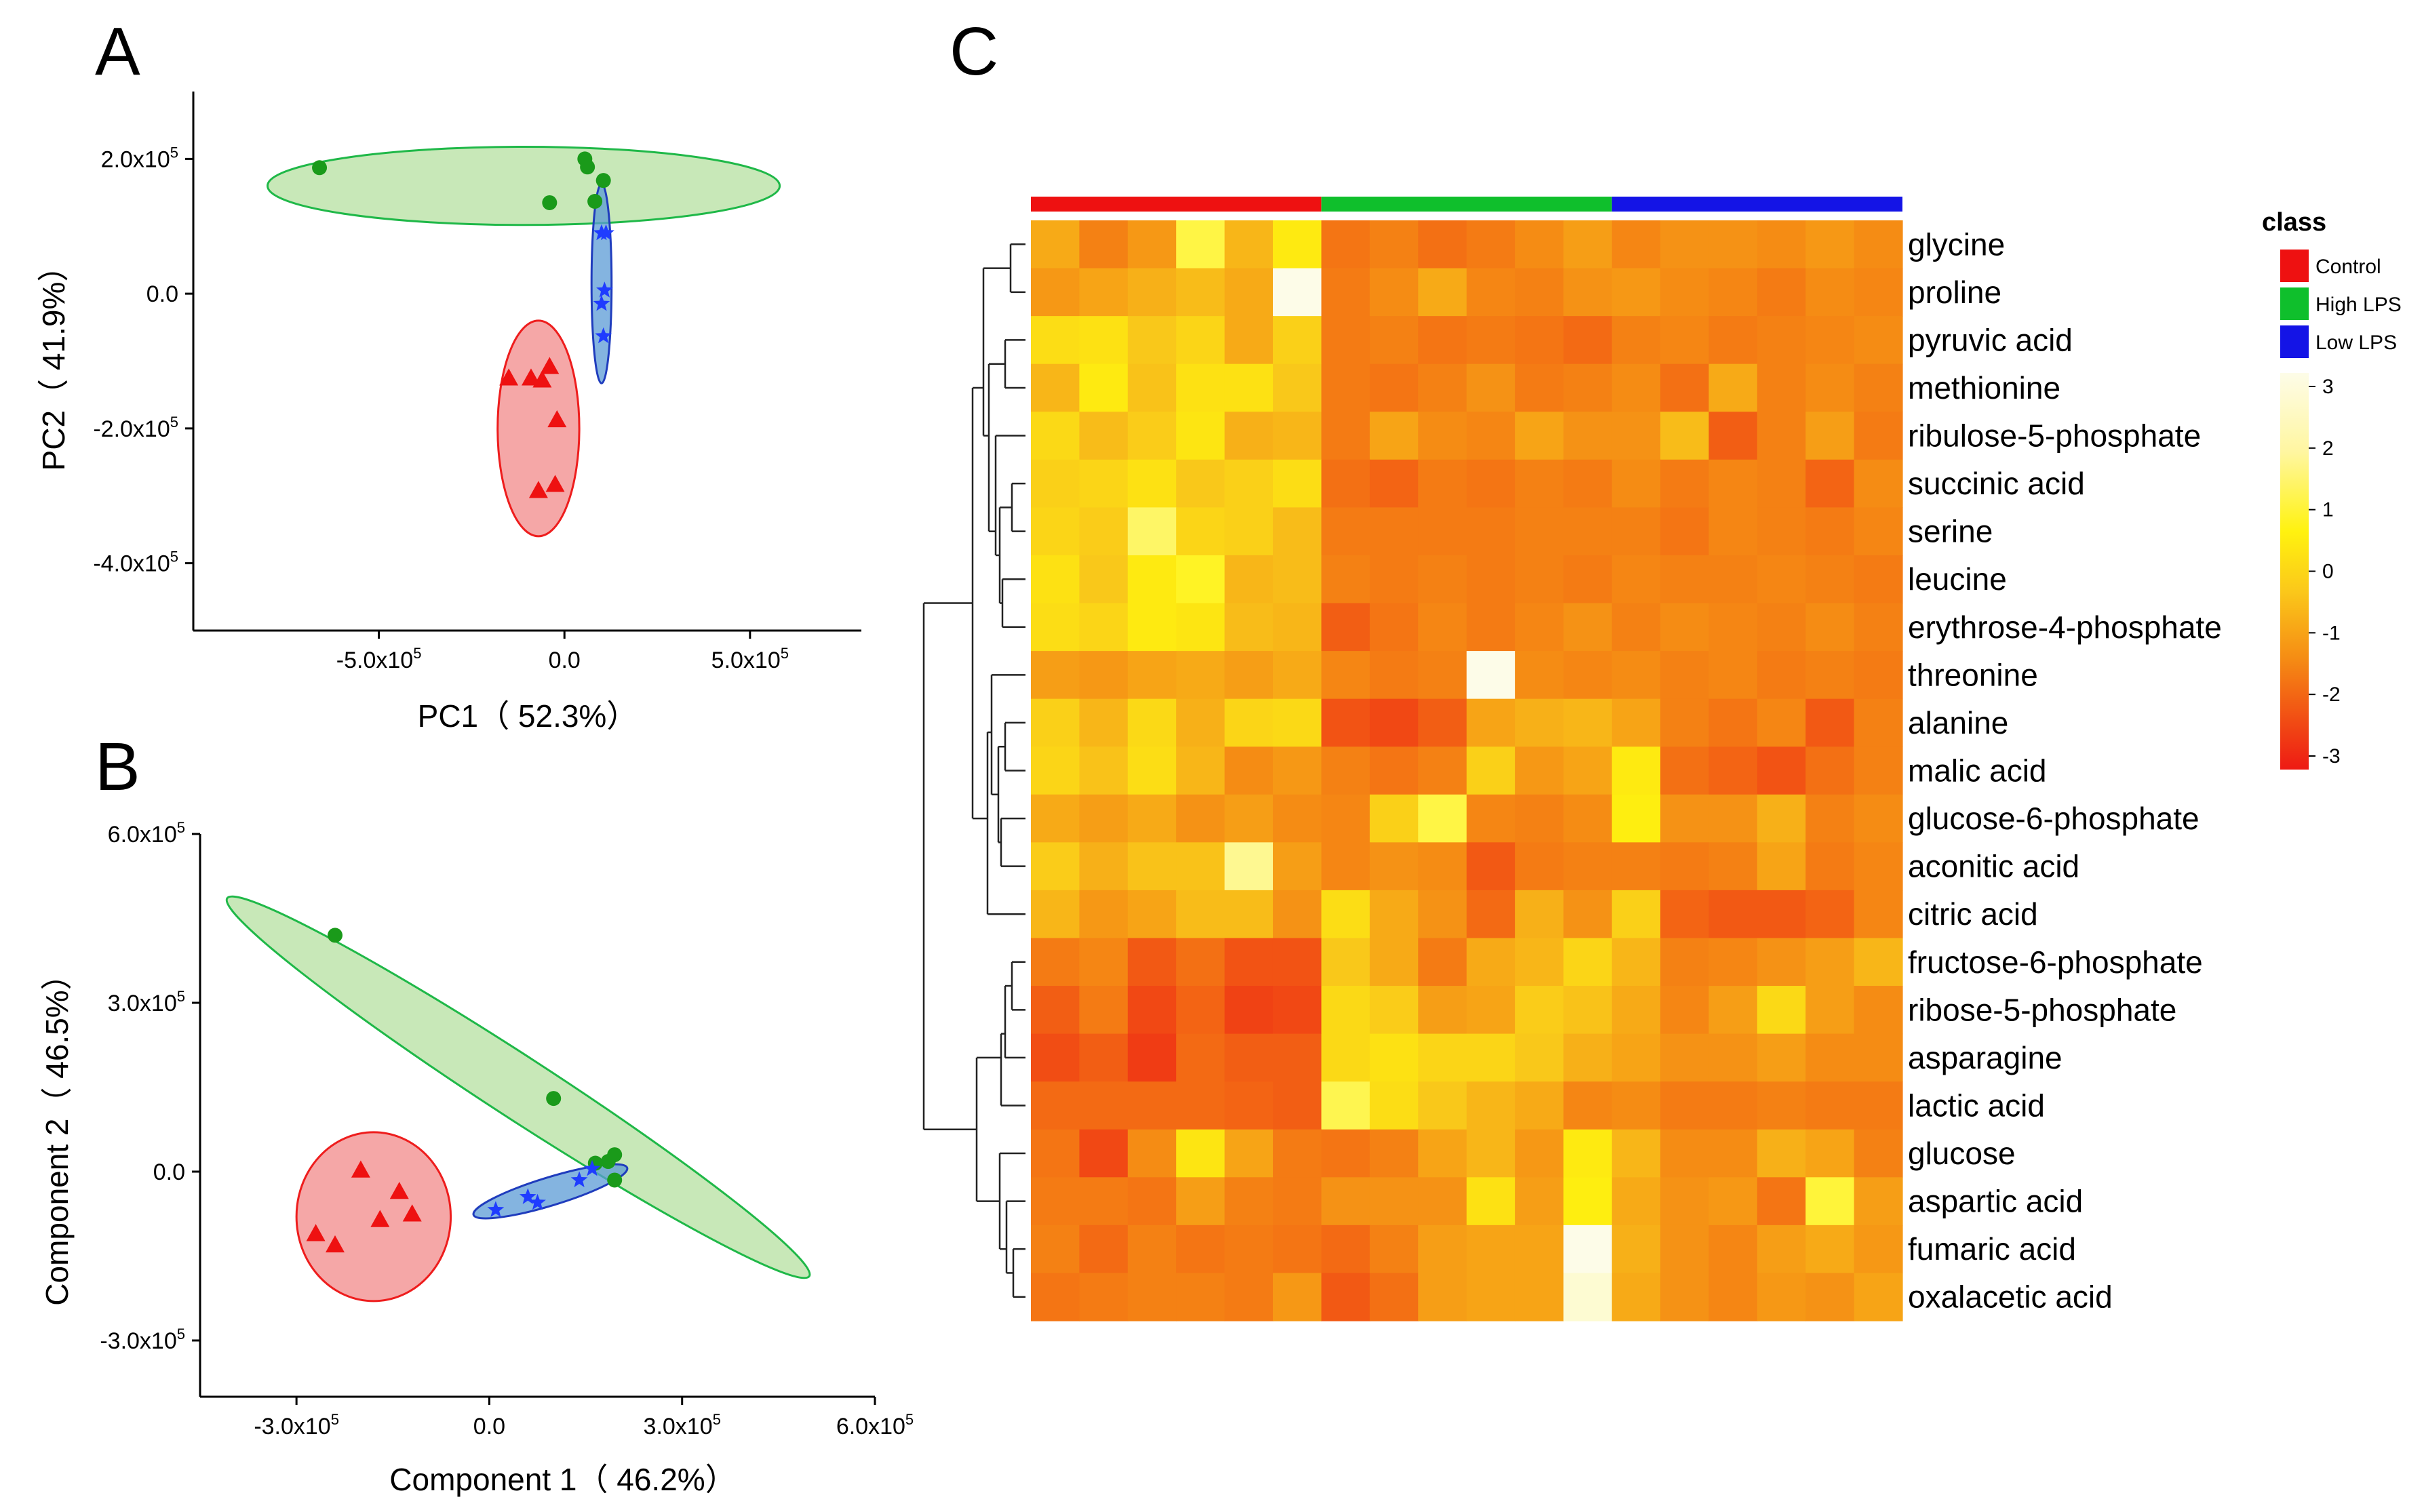 Image resolution: width=2424 pixels, height=1512 pixels. I want to click on heatmap-row-label: fructose-6-phosphate, so click(2055, 962).